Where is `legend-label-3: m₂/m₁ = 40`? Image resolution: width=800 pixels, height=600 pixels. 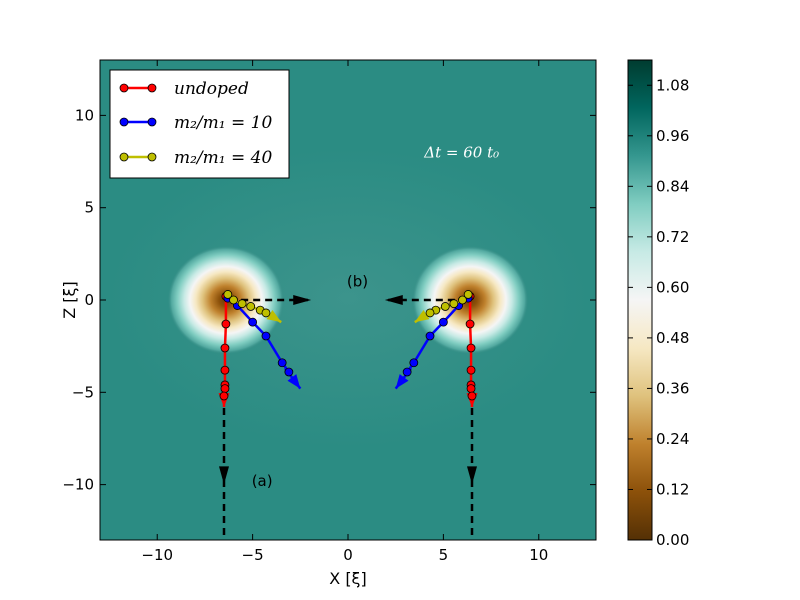
legend-label-3: m₂/m₁ = 40 is located at coordinates (223, 158).